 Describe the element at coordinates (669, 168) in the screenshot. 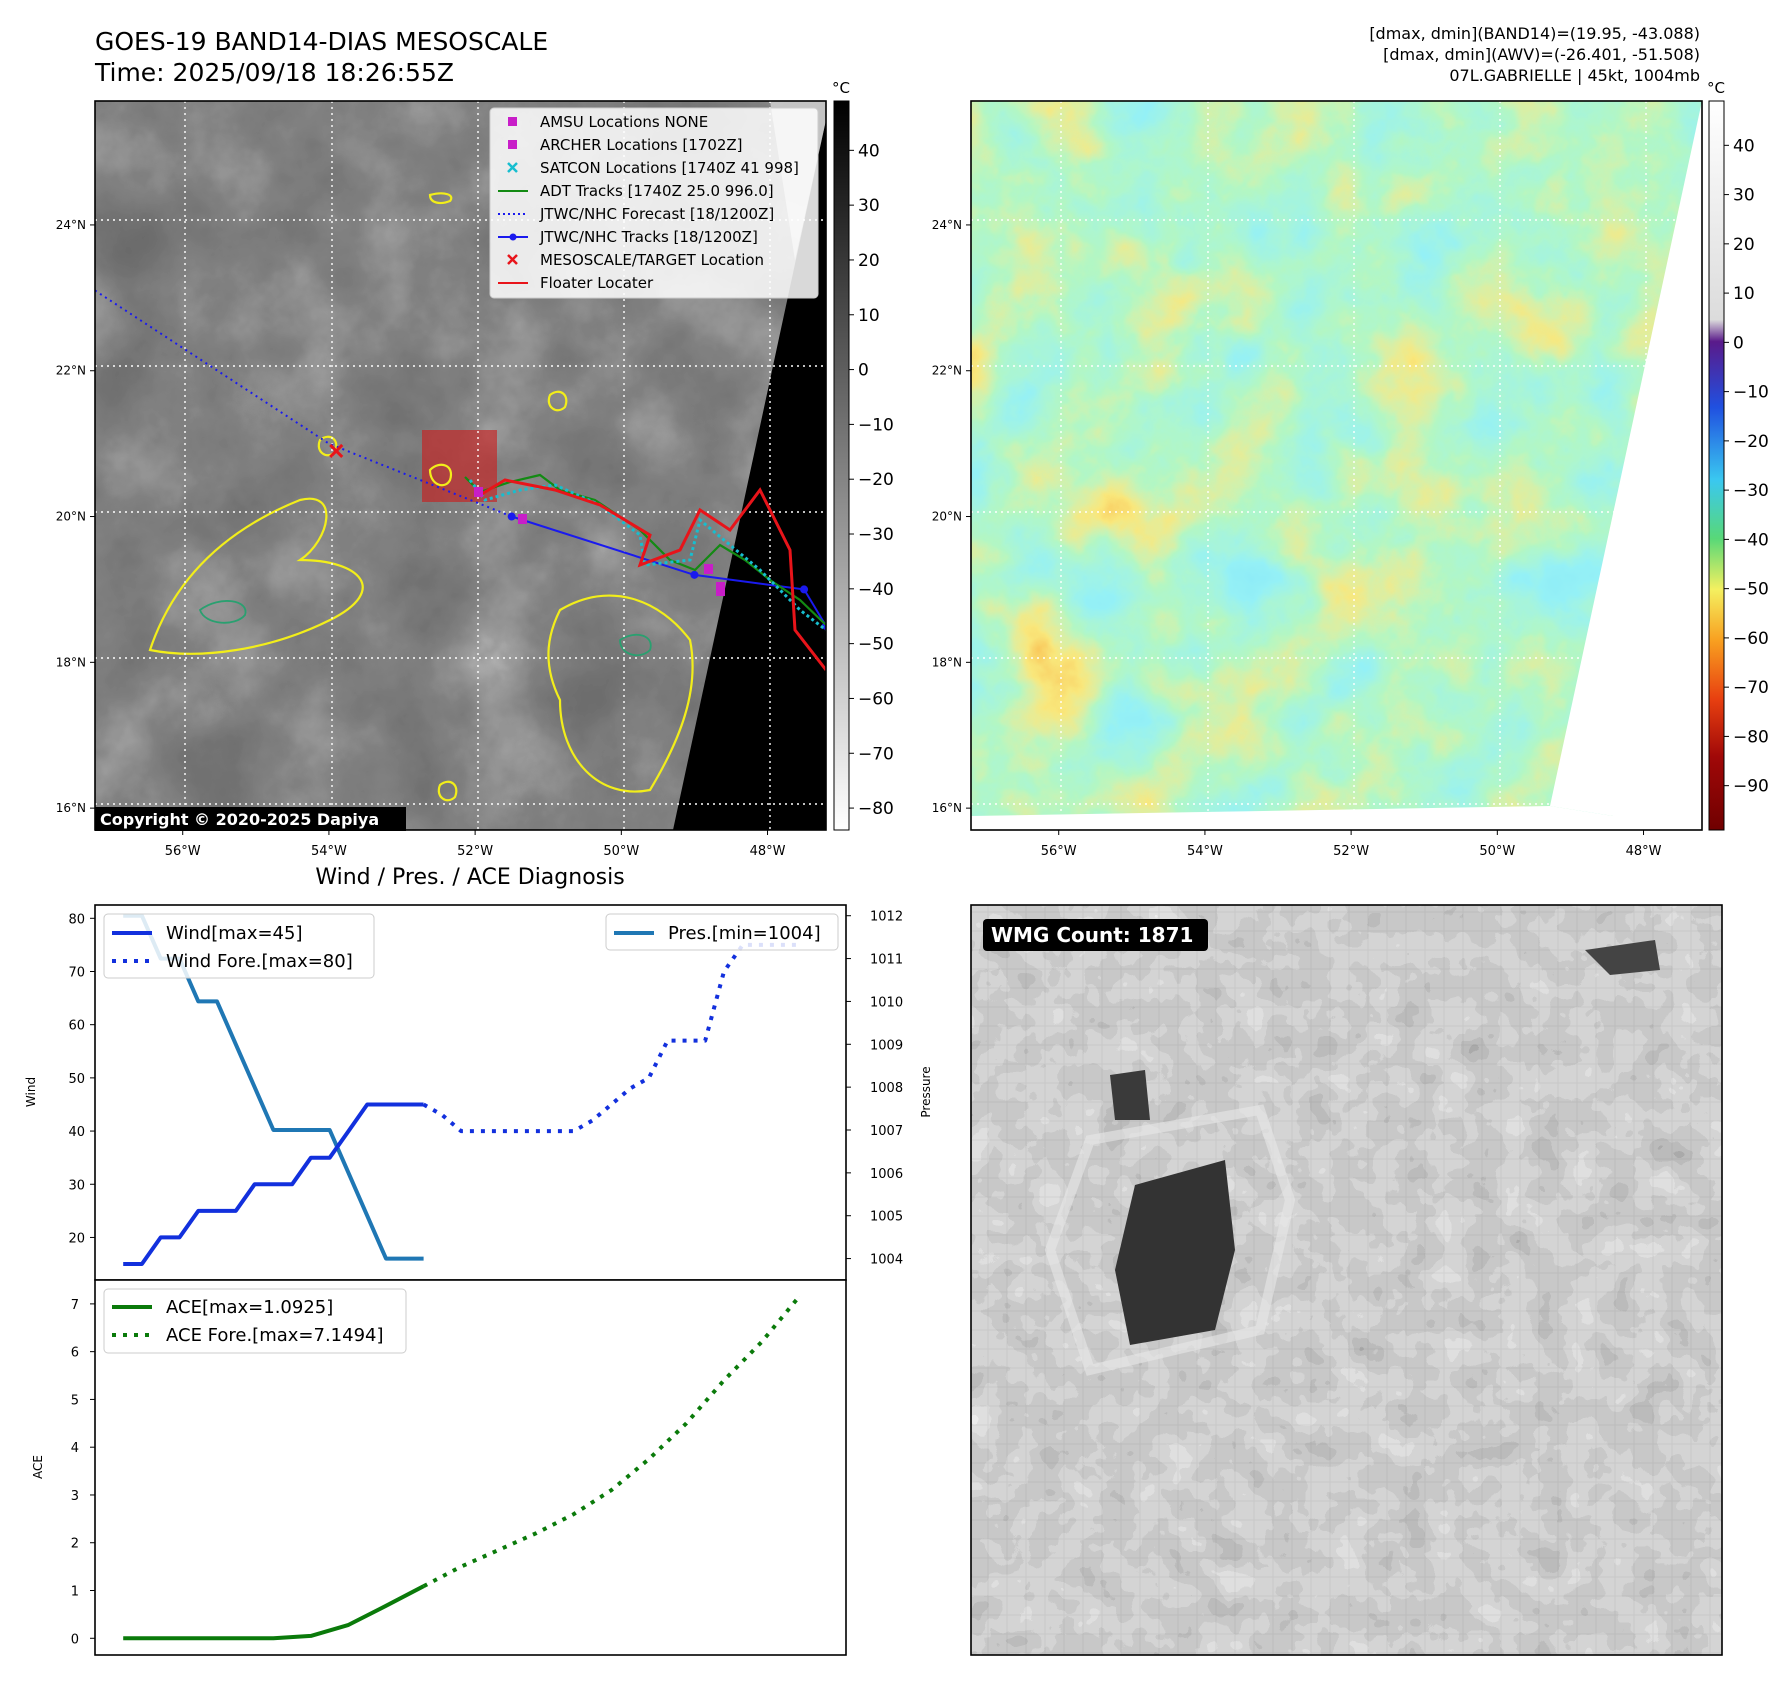

I see `legend-label: SATCON Locations [1740Z 41 998]` at that location.